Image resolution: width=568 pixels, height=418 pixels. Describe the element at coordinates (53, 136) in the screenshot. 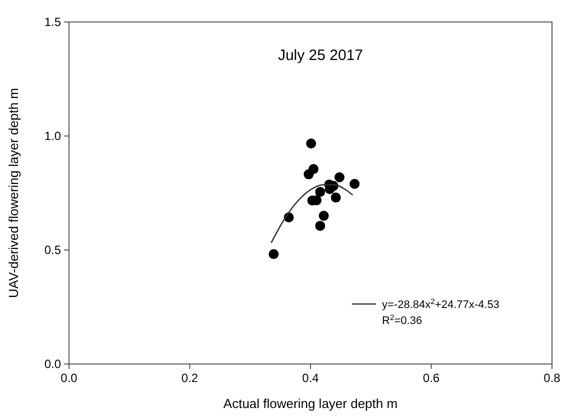

I see `y-tick-label: 1.0` at that location.